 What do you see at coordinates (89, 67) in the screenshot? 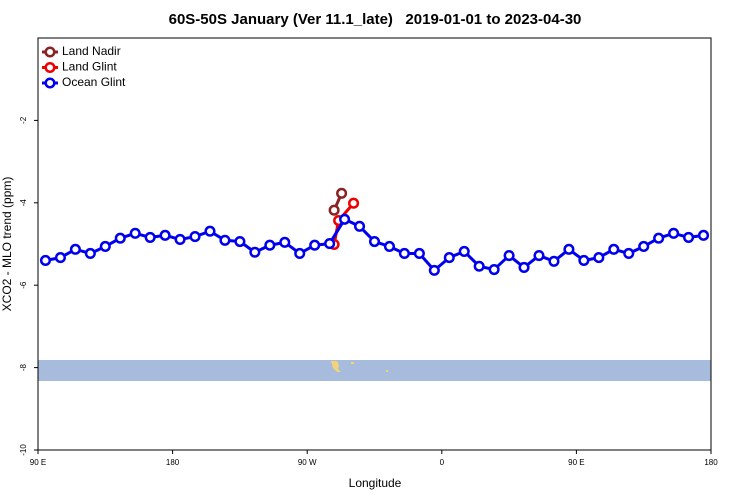
I see `legend-label: Land Glint` at bounding box center [89, 67].